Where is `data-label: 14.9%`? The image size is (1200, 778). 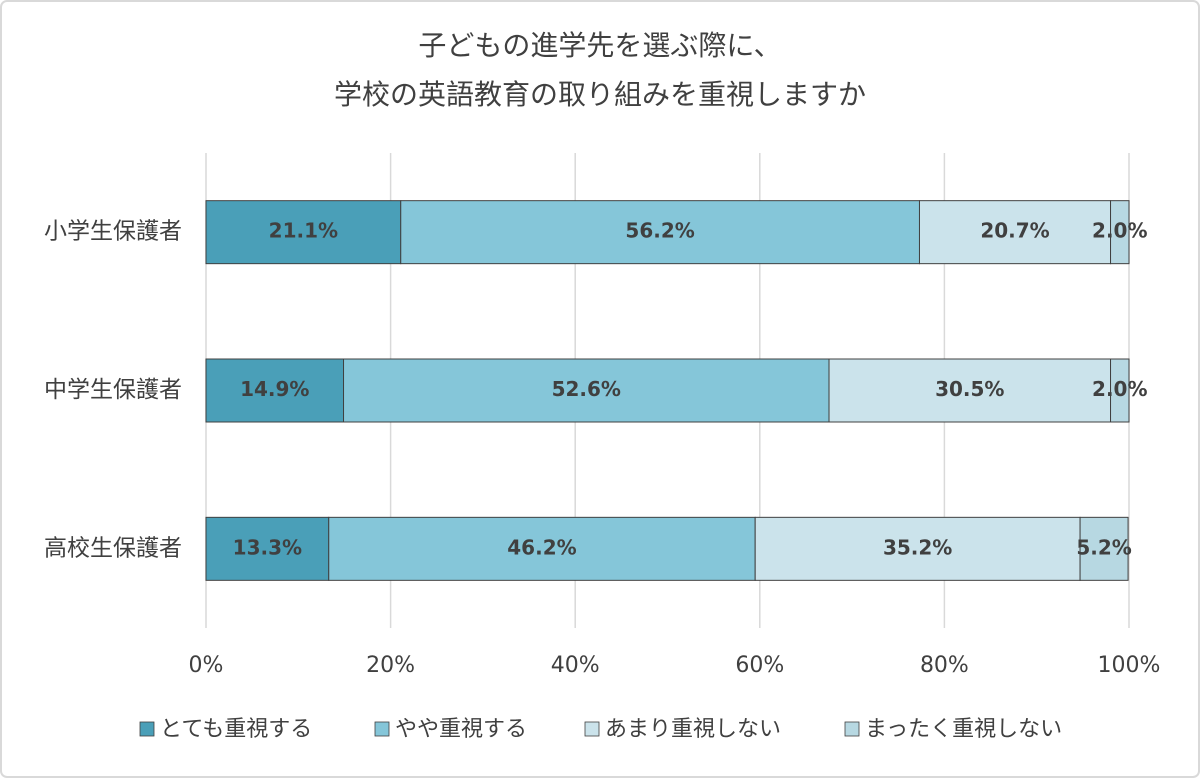 data-label: 14.9% is located at coordinates (274, 389).